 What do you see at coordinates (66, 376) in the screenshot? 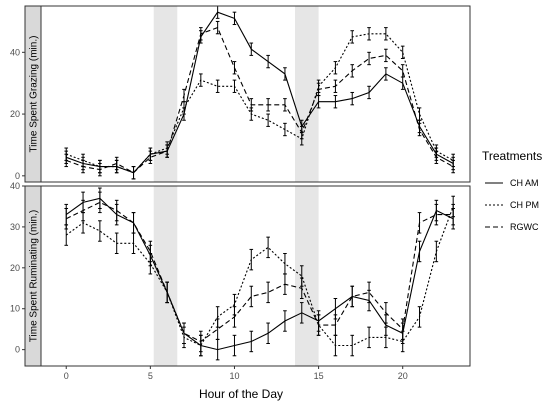
I see `x-tick-label: 0` at bounding box center [66, 376].